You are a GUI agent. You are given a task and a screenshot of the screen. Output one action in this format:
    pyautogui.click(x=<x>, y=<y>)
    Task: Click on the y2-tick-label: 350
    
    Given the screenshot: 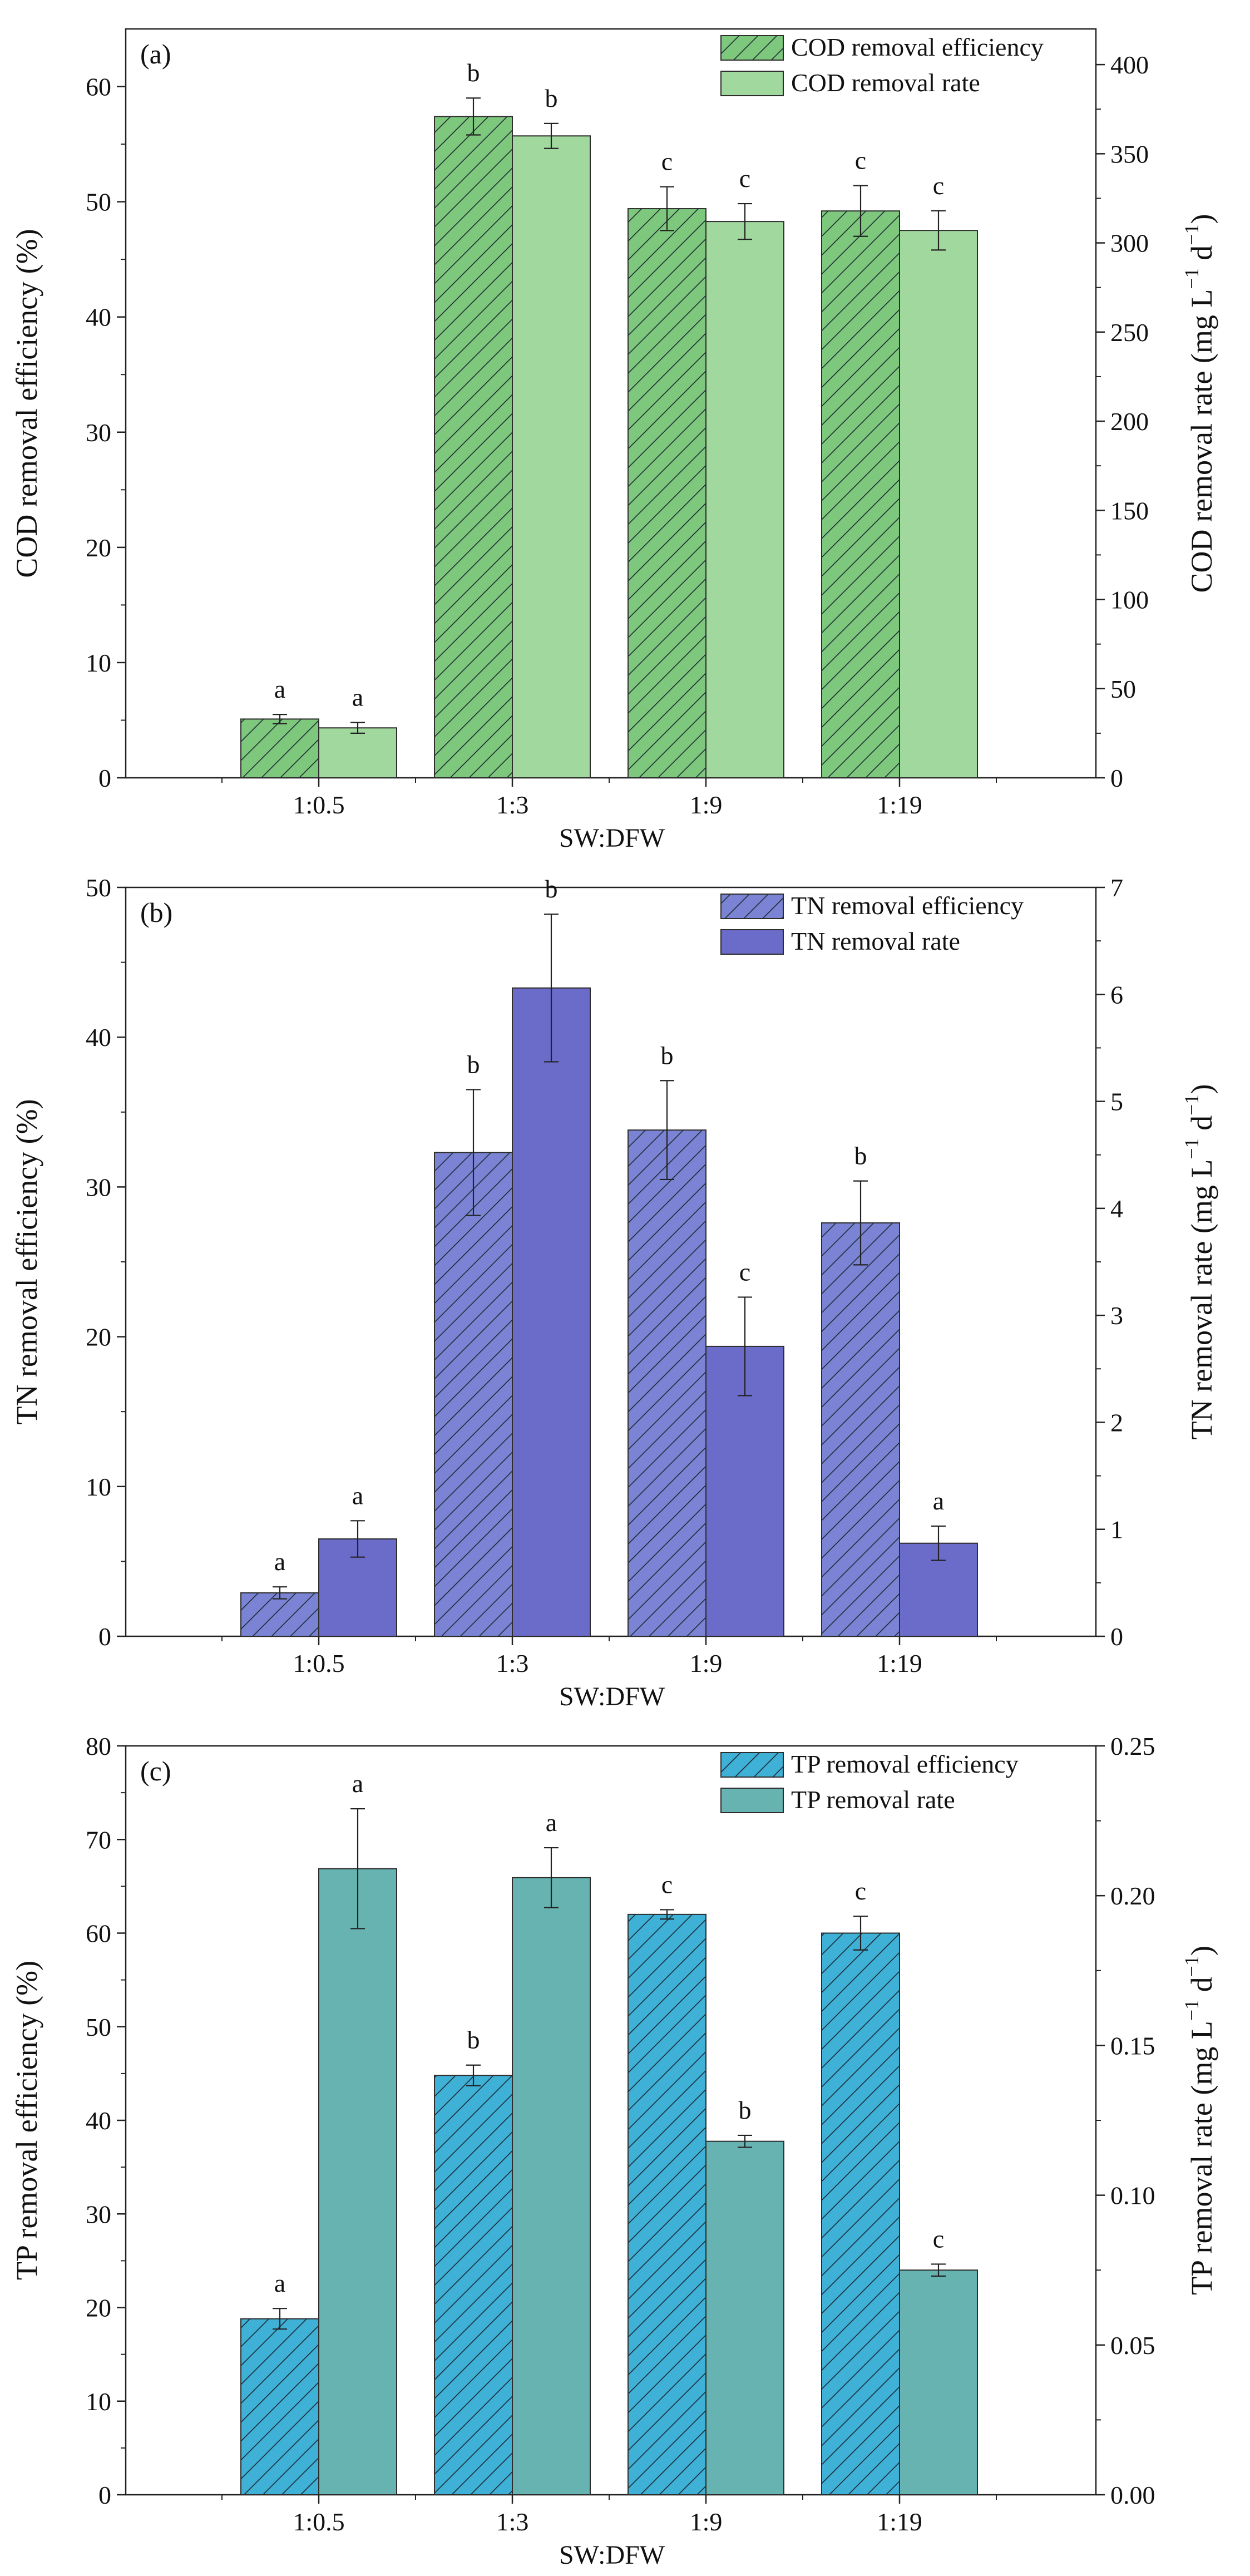 What is the action you would take?
    pyautogui.click(x=1130, y=154)
    